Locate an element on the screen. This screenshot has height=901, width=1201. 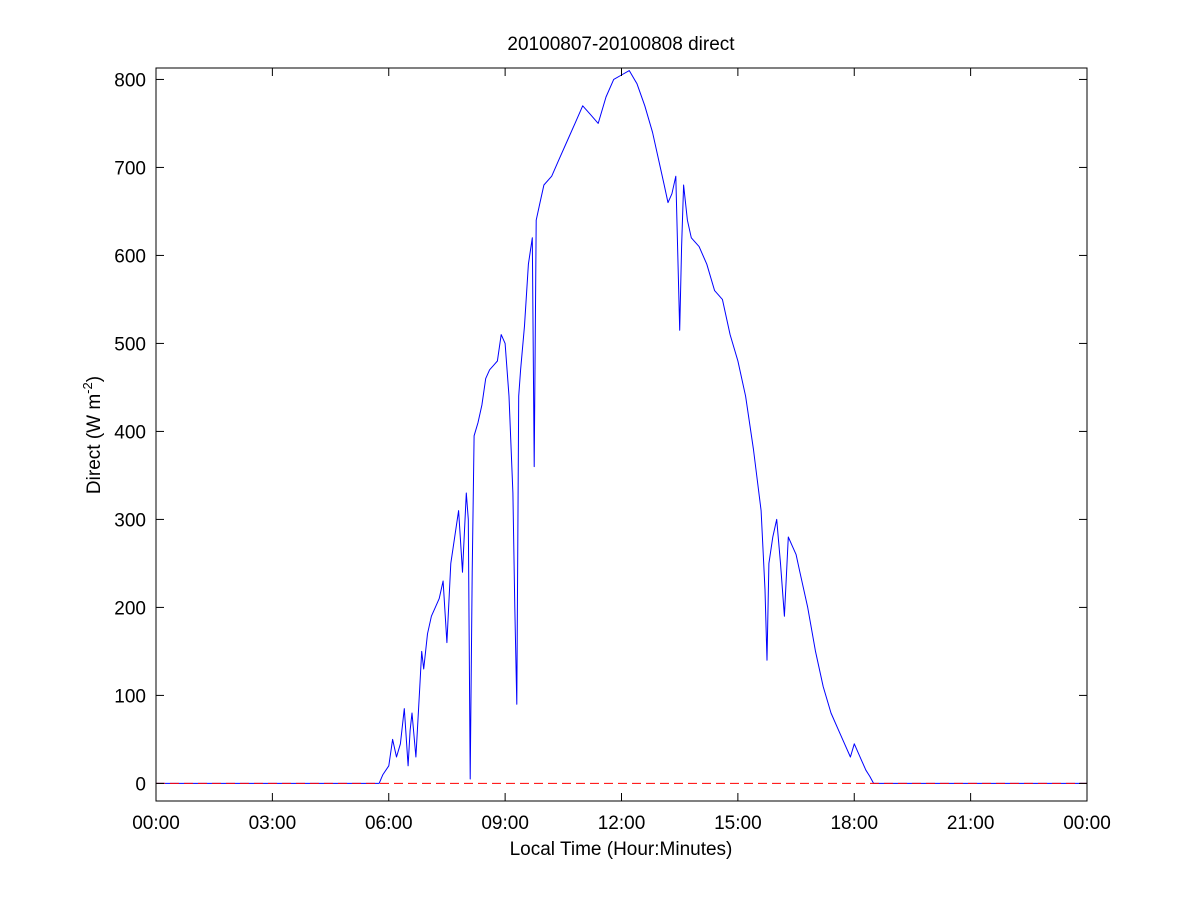
x-tick-label-6: 18:00 is located at coordinates (854, 823).